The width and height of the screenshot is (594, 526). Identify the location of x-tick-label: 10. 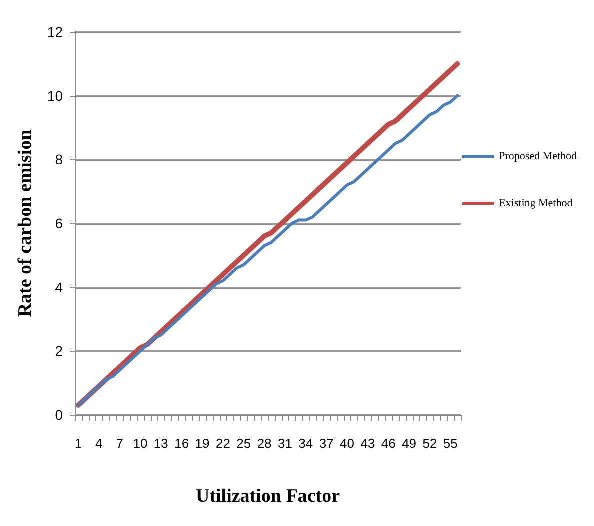
(140, 443).